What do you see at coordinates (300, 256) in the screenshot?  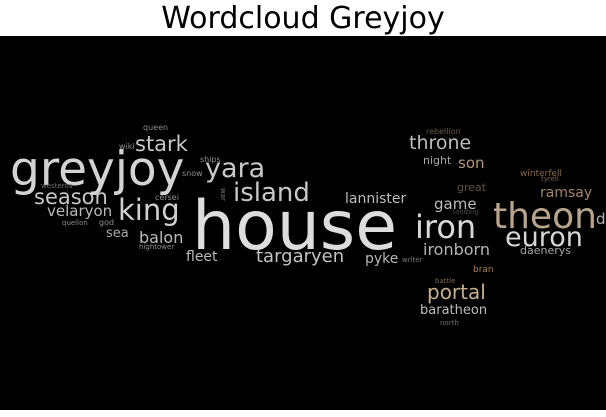 I see `word-targaryen: targaryen` at bounding box center [300, 256].